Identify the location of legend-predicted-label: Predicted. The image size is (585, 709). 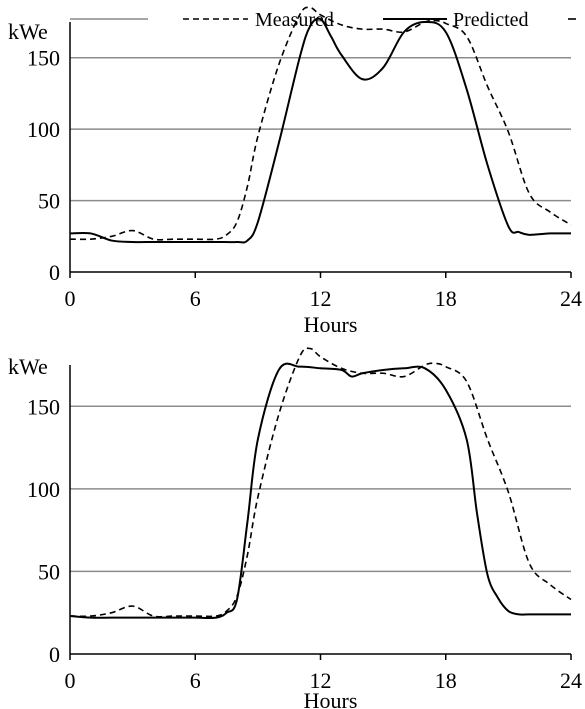
(491, 20).